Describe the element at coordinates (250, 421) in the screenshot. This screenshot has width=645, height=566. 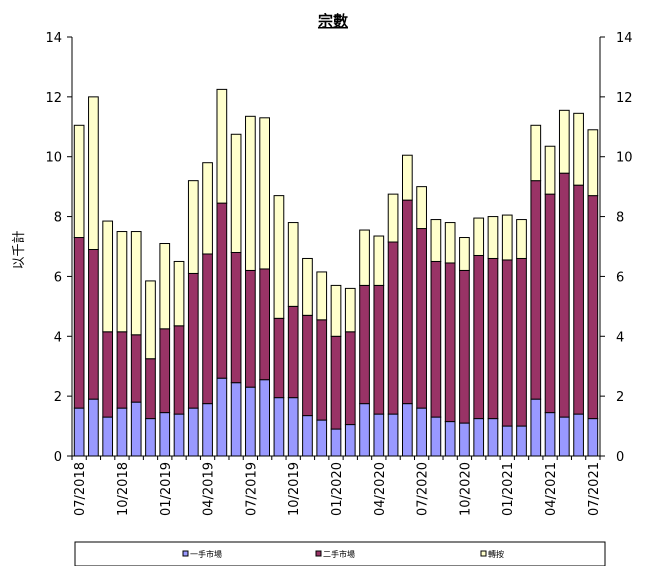
I see `bar-一手市場-07/2019` at that location.